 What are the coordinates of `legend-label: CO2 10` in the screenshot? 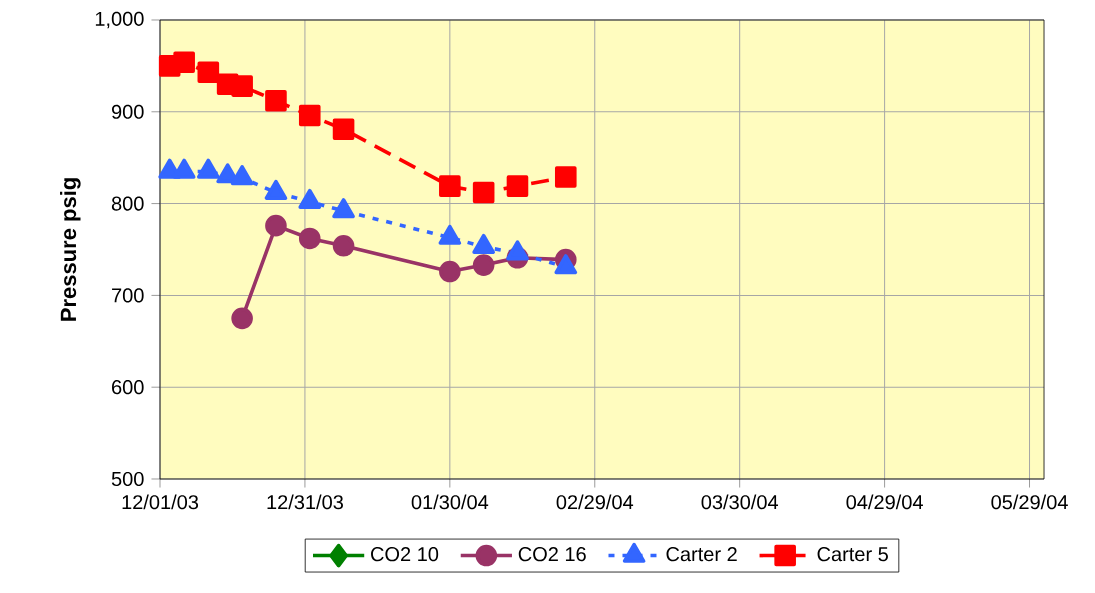 It's located at (405, 554).